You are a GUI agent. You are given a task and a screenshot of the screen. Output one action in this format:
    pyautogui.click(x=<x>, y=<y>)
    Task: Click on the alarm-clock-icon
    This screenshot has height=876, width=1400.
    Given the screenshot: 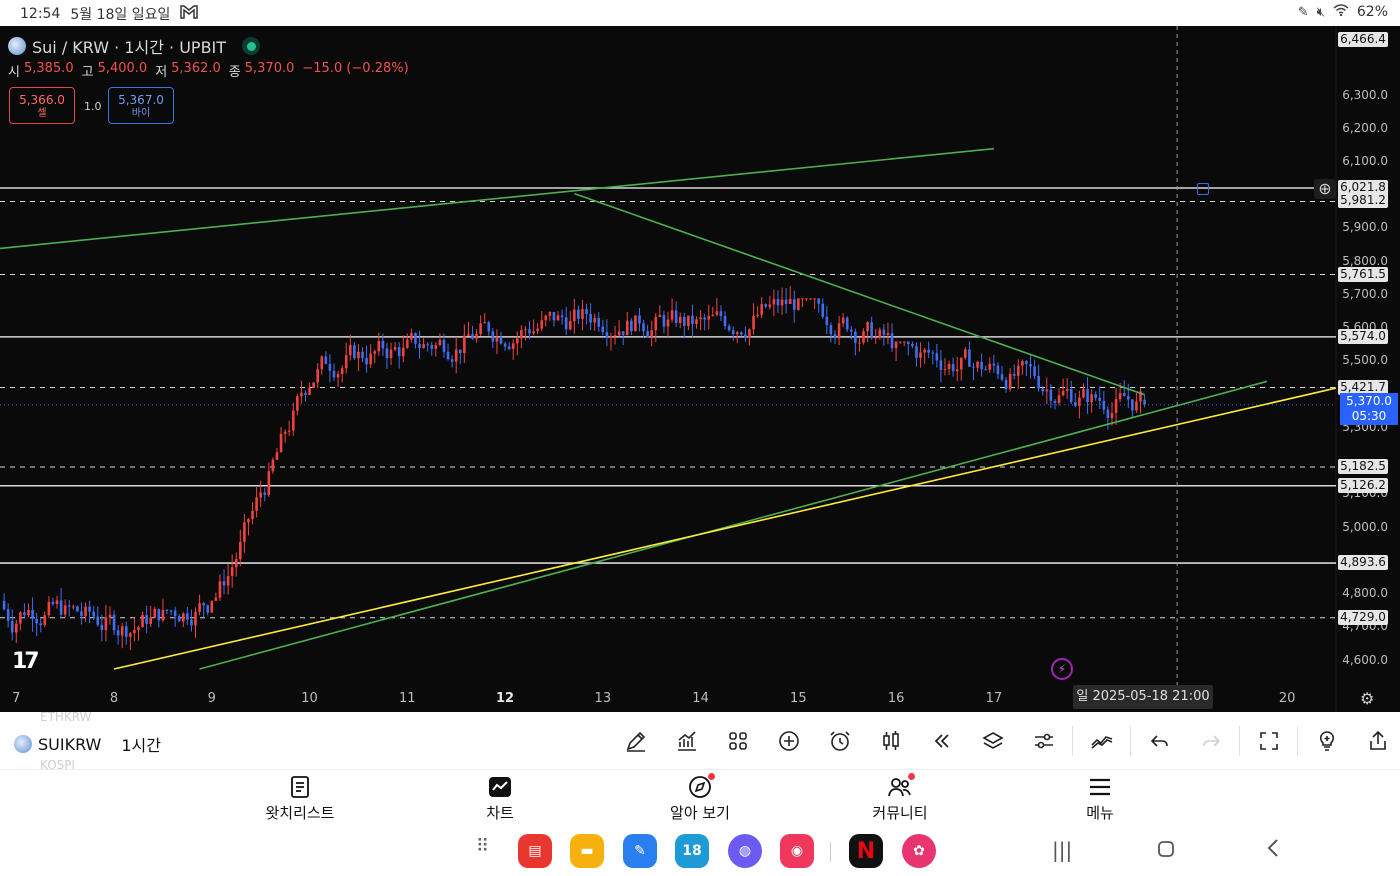 What is the action you would take?
    pyautogui.click(x=839, y=741)
    